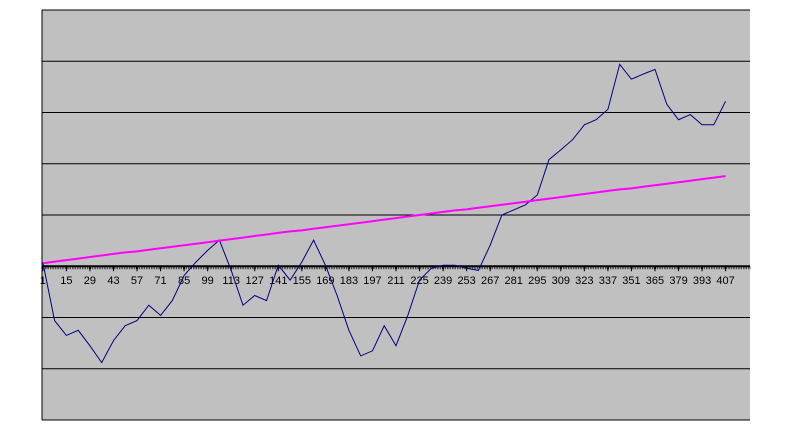 The image size is (800, 430). What do you see at coordinates (514, 281) in the screenshot?
I see `x-tick-label: 281` at bounding box center [514, 281].